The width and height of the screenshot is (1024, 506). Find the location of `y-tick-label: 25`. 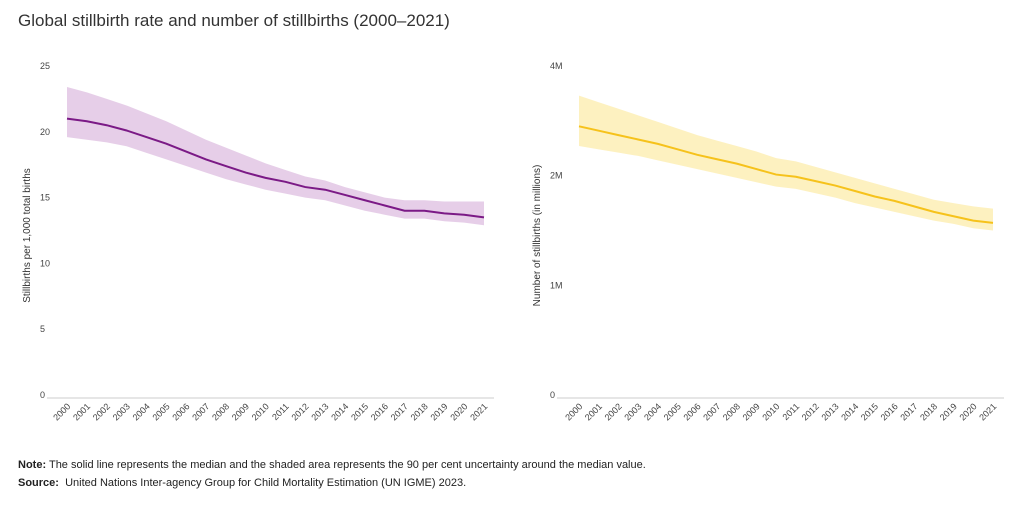

y-tick-label: 25 is located at coordinates (45, 66).